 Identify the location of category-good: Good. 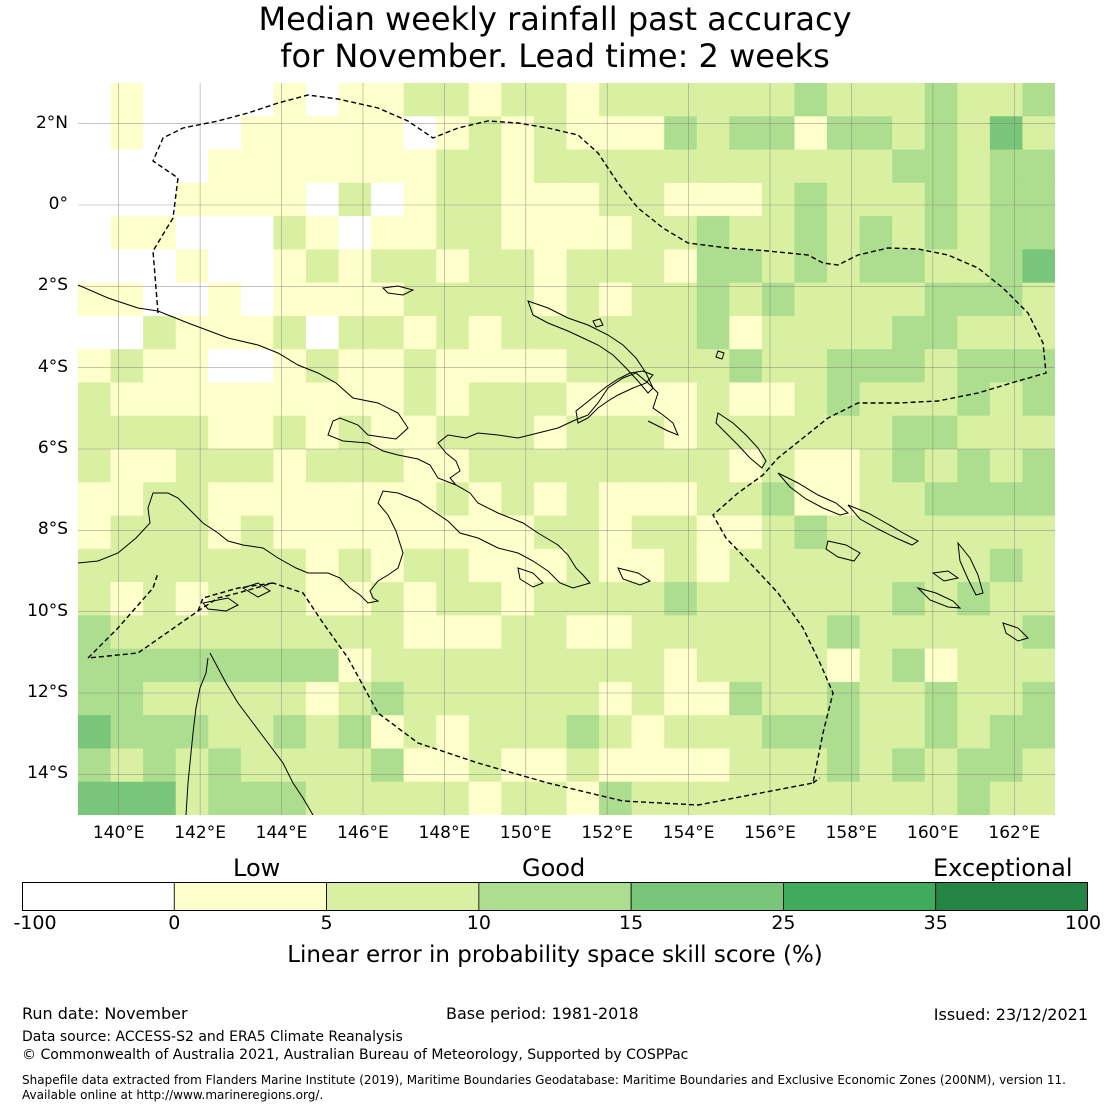
(554, 868).